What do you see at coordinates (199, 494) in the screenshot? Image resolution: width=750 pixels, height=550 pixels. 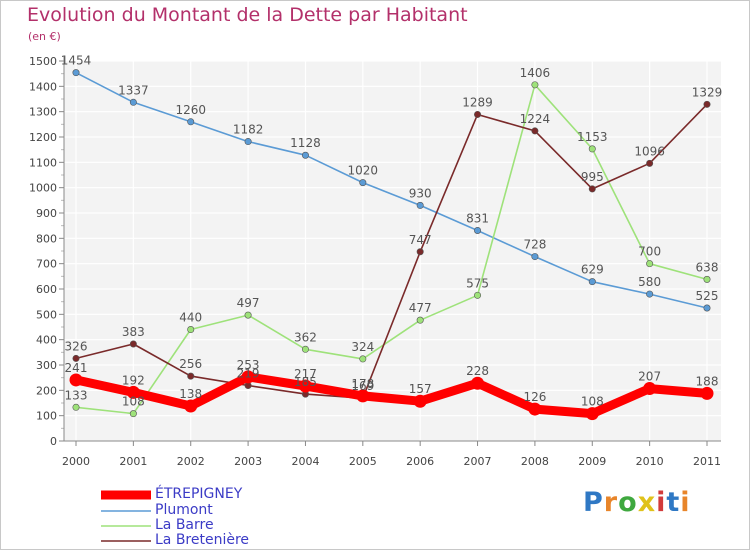 I see `legend-label-etrepigney: ÉTREPIGNEY` at bounding box center [199, 494].